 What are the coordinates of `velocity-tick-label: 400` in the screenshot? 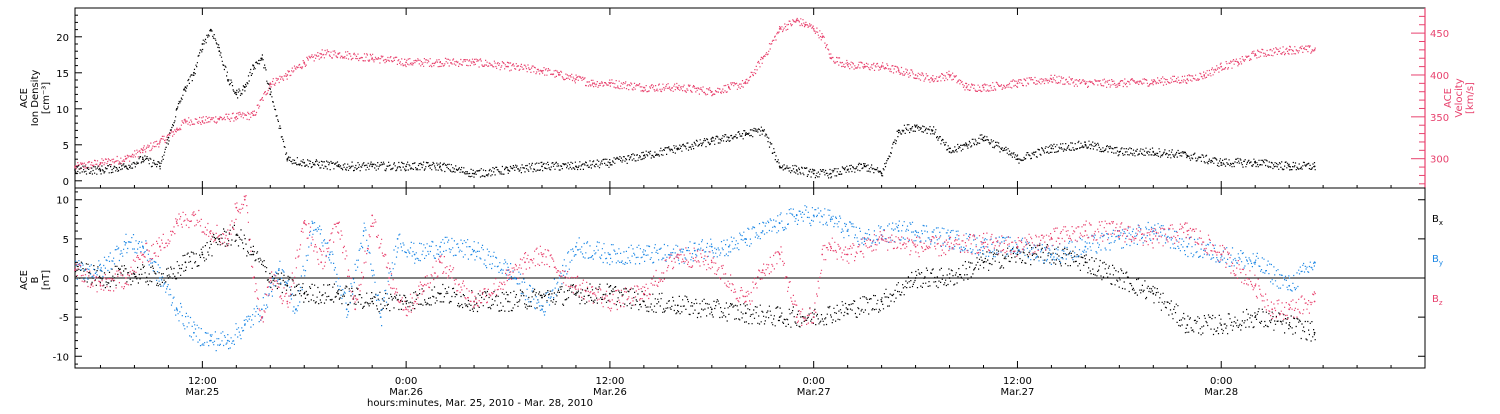 It's located at (1439, 76).